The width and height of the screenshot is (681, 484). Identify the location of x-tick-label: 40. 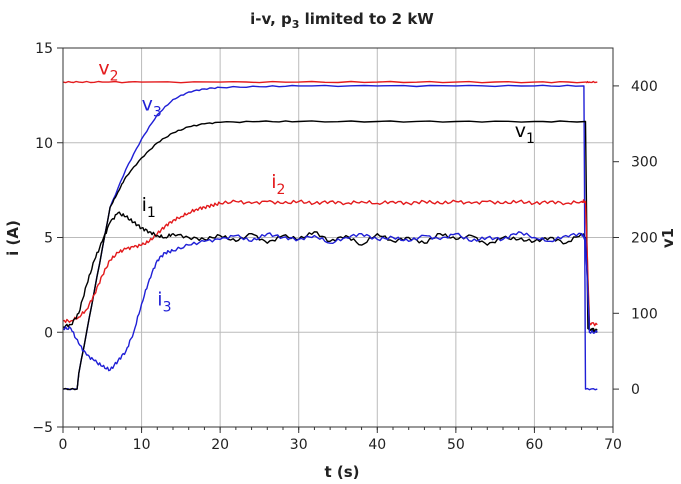
(377, 445).